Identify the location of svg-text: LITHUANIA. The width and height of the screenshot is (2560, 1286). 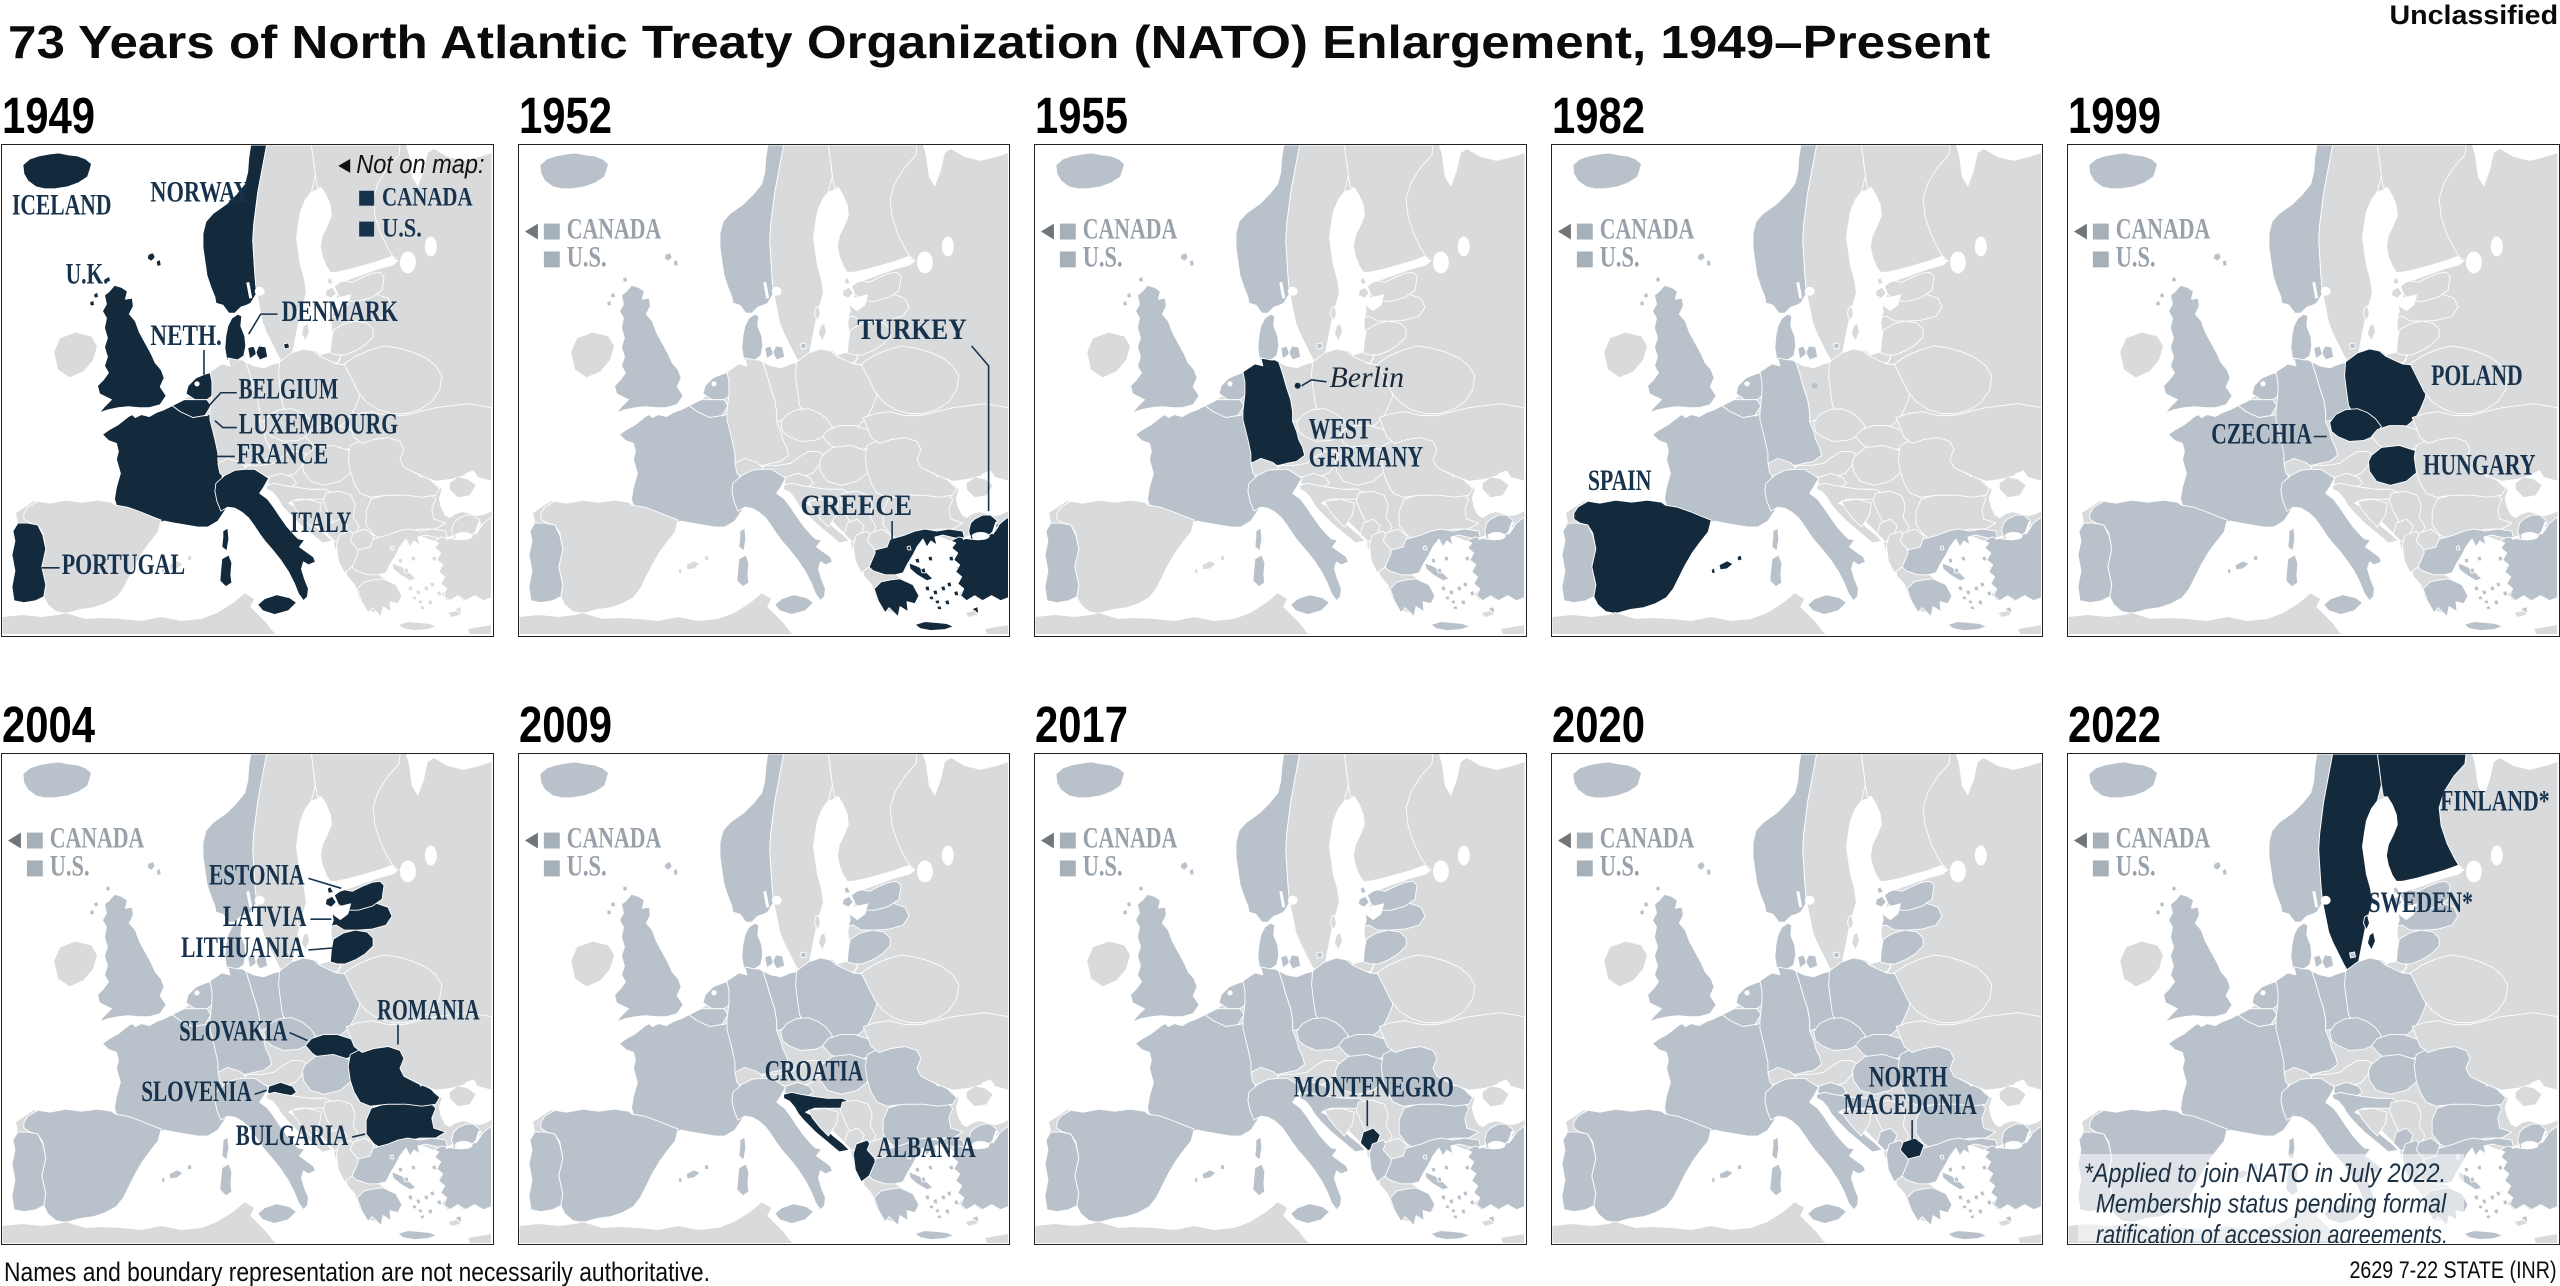
(243, 946).